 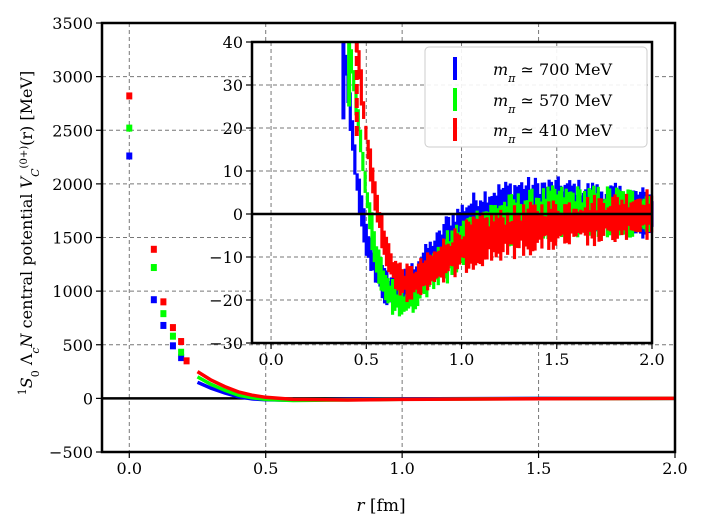 I want to click on ylabel-arg: (r), so click(x=26, y=136).